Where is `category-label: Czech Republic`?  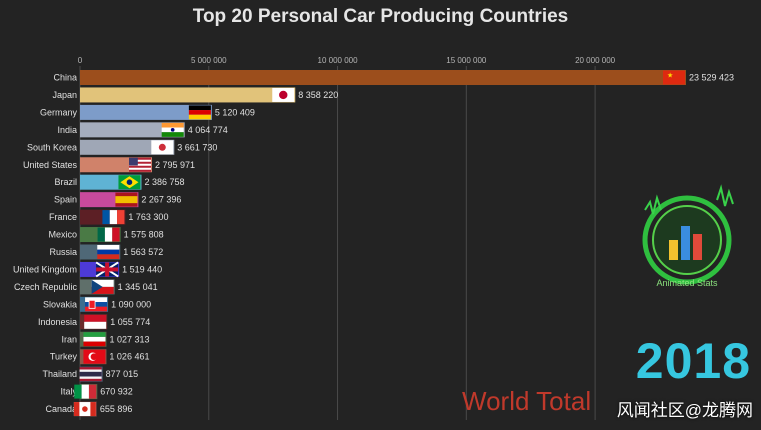
category-label: Czech Republic is located at coordinates (46, 287).